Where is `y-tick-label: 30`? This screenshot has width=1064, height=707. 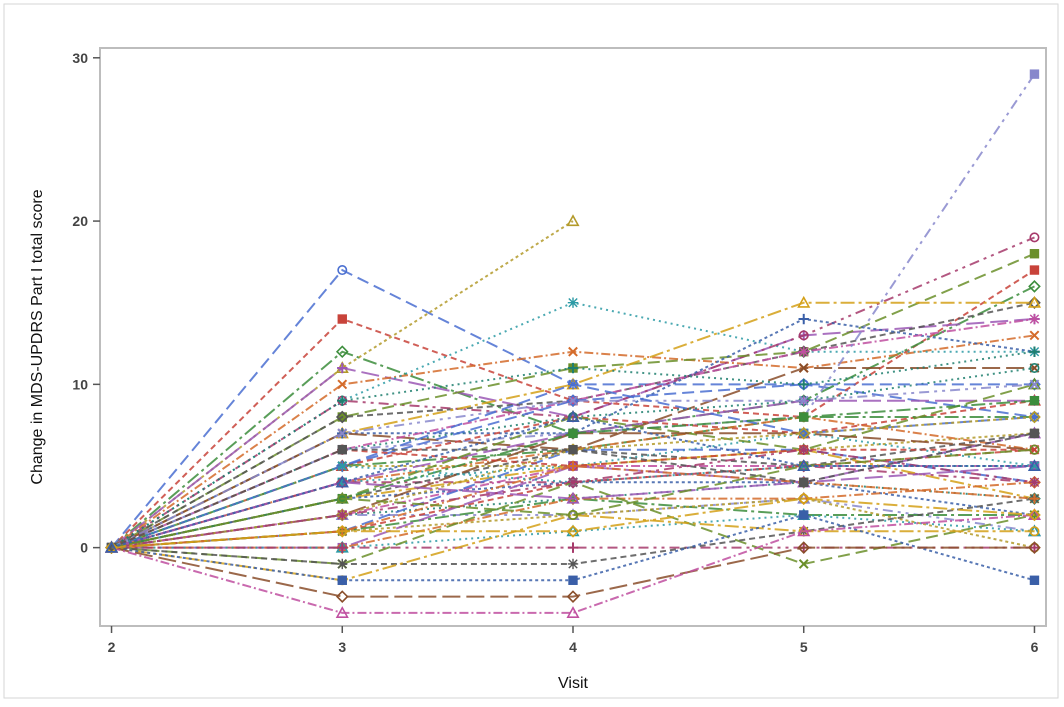 y-tick-label: 30 is located at coordinates (80, 58).